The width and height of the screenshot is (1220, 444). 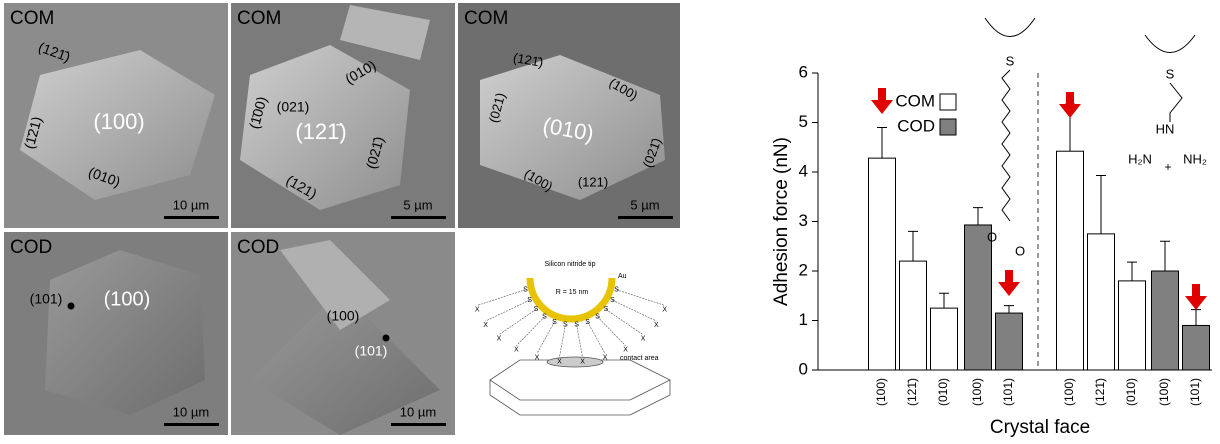 I want to click on y-tick-label: 3, so click(x=803, y=220).